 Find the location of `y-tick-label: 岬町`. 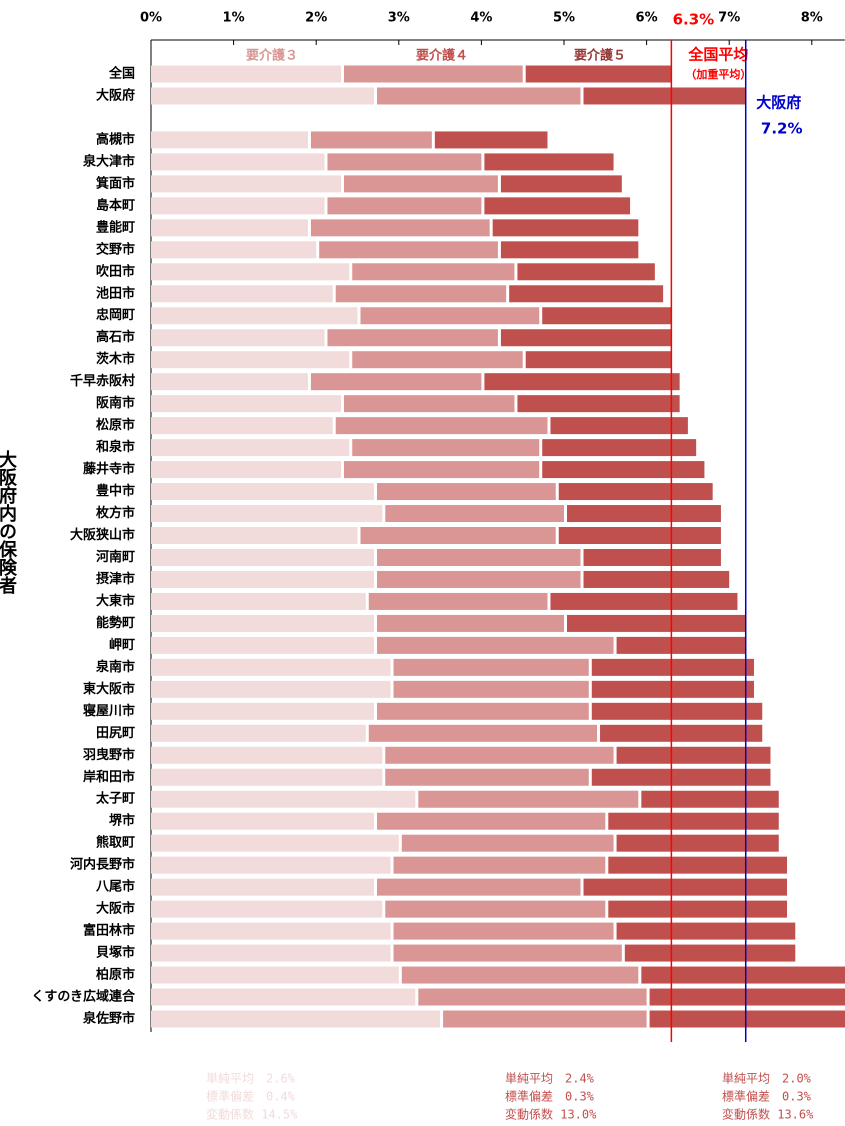

y-tick-label: 岬町 is located at coordinates (122, 645).